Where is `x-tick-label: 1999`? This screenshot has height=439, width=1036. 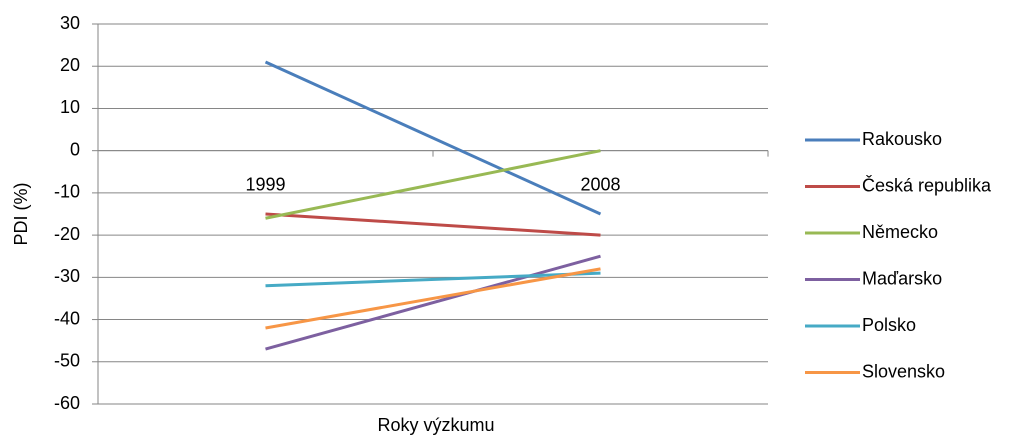 x-tick-label: 1999 is located at coordinates (265, 184).